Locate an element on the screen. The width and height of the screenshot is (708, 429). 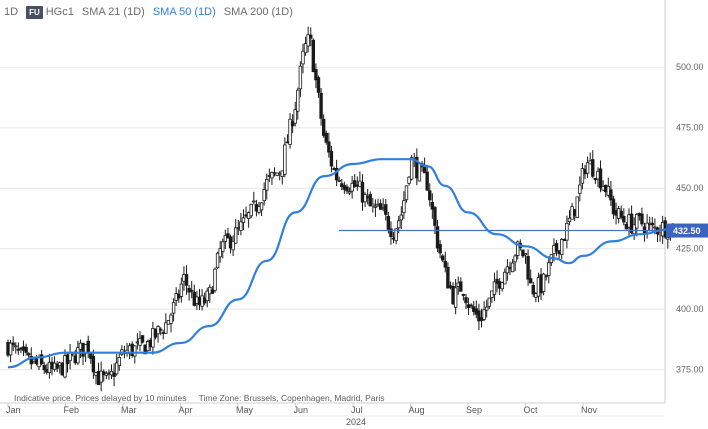
legend-sma21: SMA 21 (1D) is located at coordinates (113, 12).